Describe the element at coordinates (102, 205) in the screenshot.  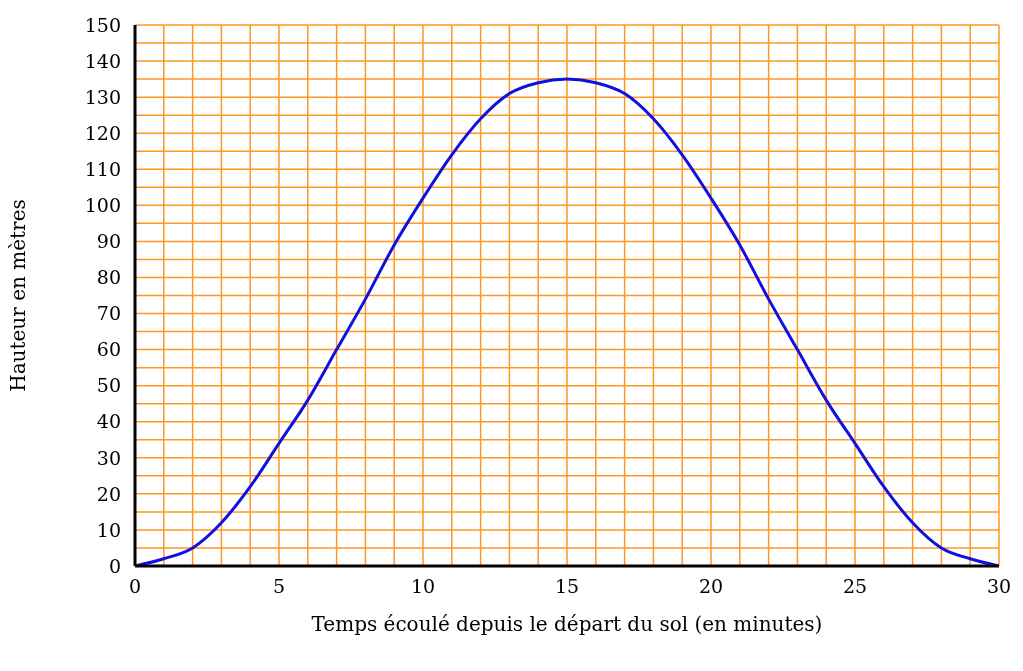
I see `y-tick-label: 100` at that location.